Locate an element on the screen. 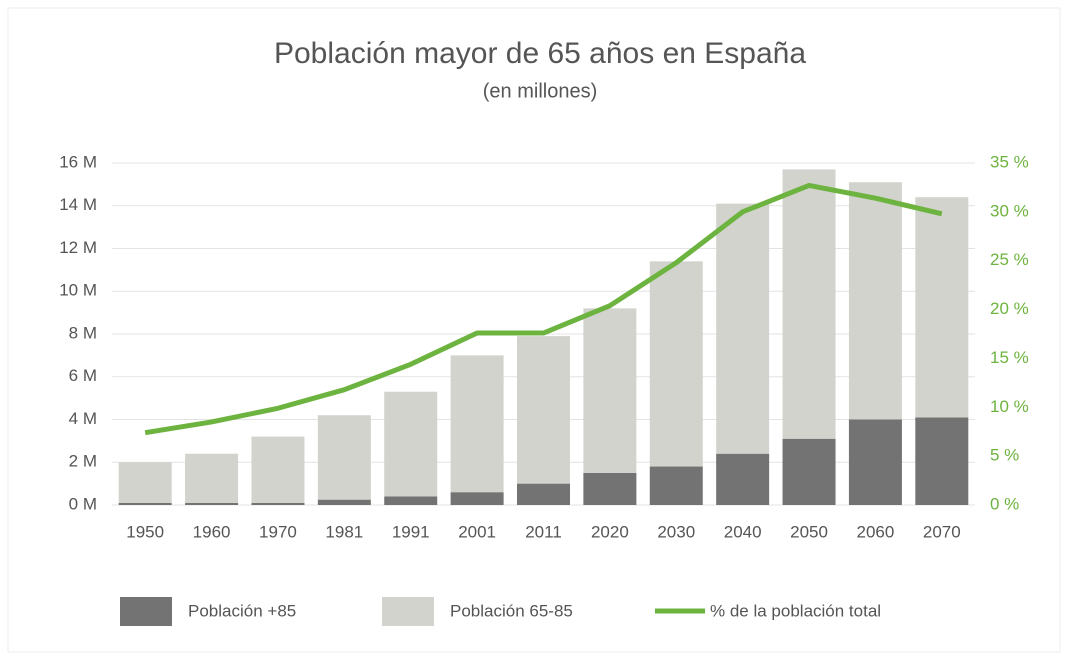 Image resolution: width=1068 pixels, height=660 pixels. x-tick-label: 2040 is located at coordinates (743, 531).